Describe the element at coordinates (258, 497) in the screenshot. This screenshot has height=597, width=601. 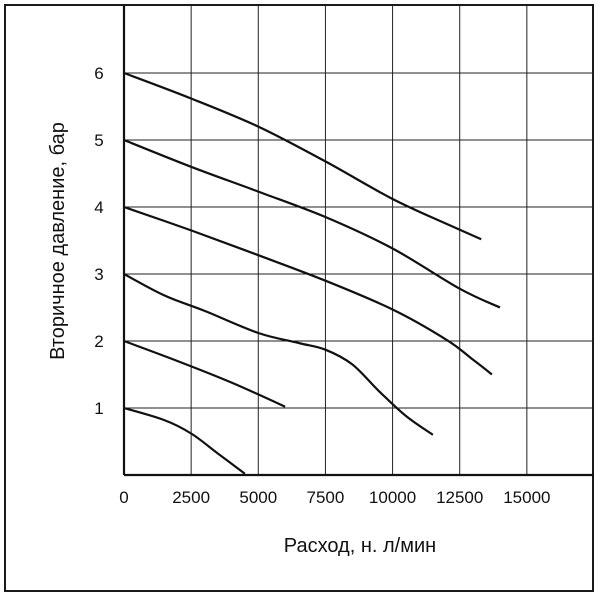
I see `x-tick-label: 5000` at that location.